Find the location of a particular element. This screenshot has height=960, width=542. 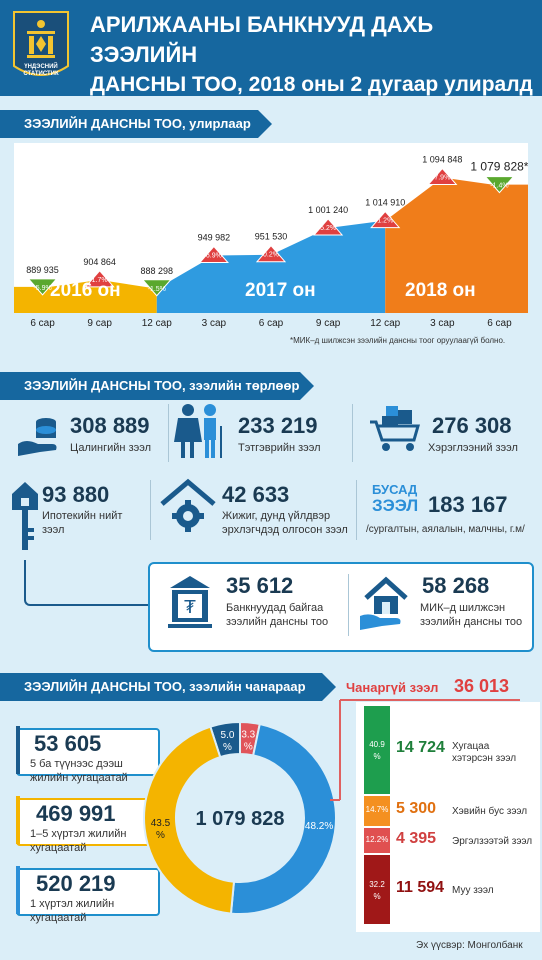

mik-value: 58 268 is located at coordinates (456, 585).